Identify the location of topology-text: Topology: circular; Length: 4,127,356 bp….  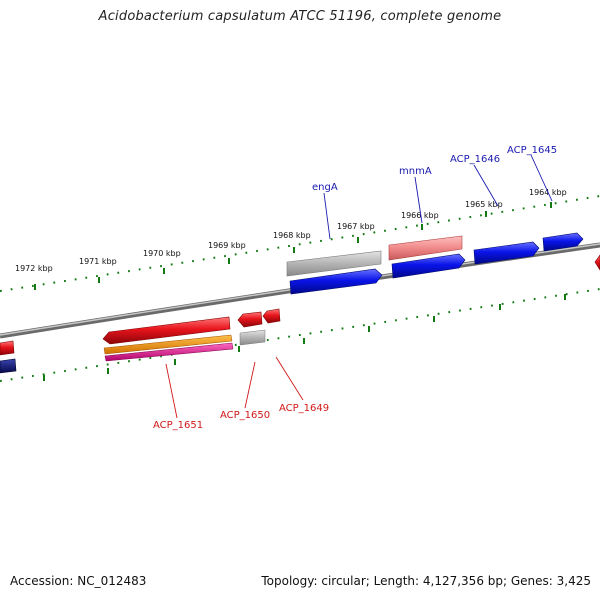
(426, 581).